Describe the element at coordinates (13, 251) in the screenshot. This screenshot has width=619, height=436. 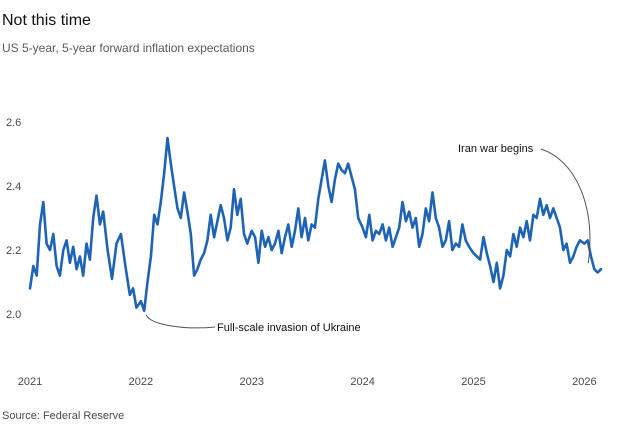
I see `y-tick-label: 2.2` at that location.